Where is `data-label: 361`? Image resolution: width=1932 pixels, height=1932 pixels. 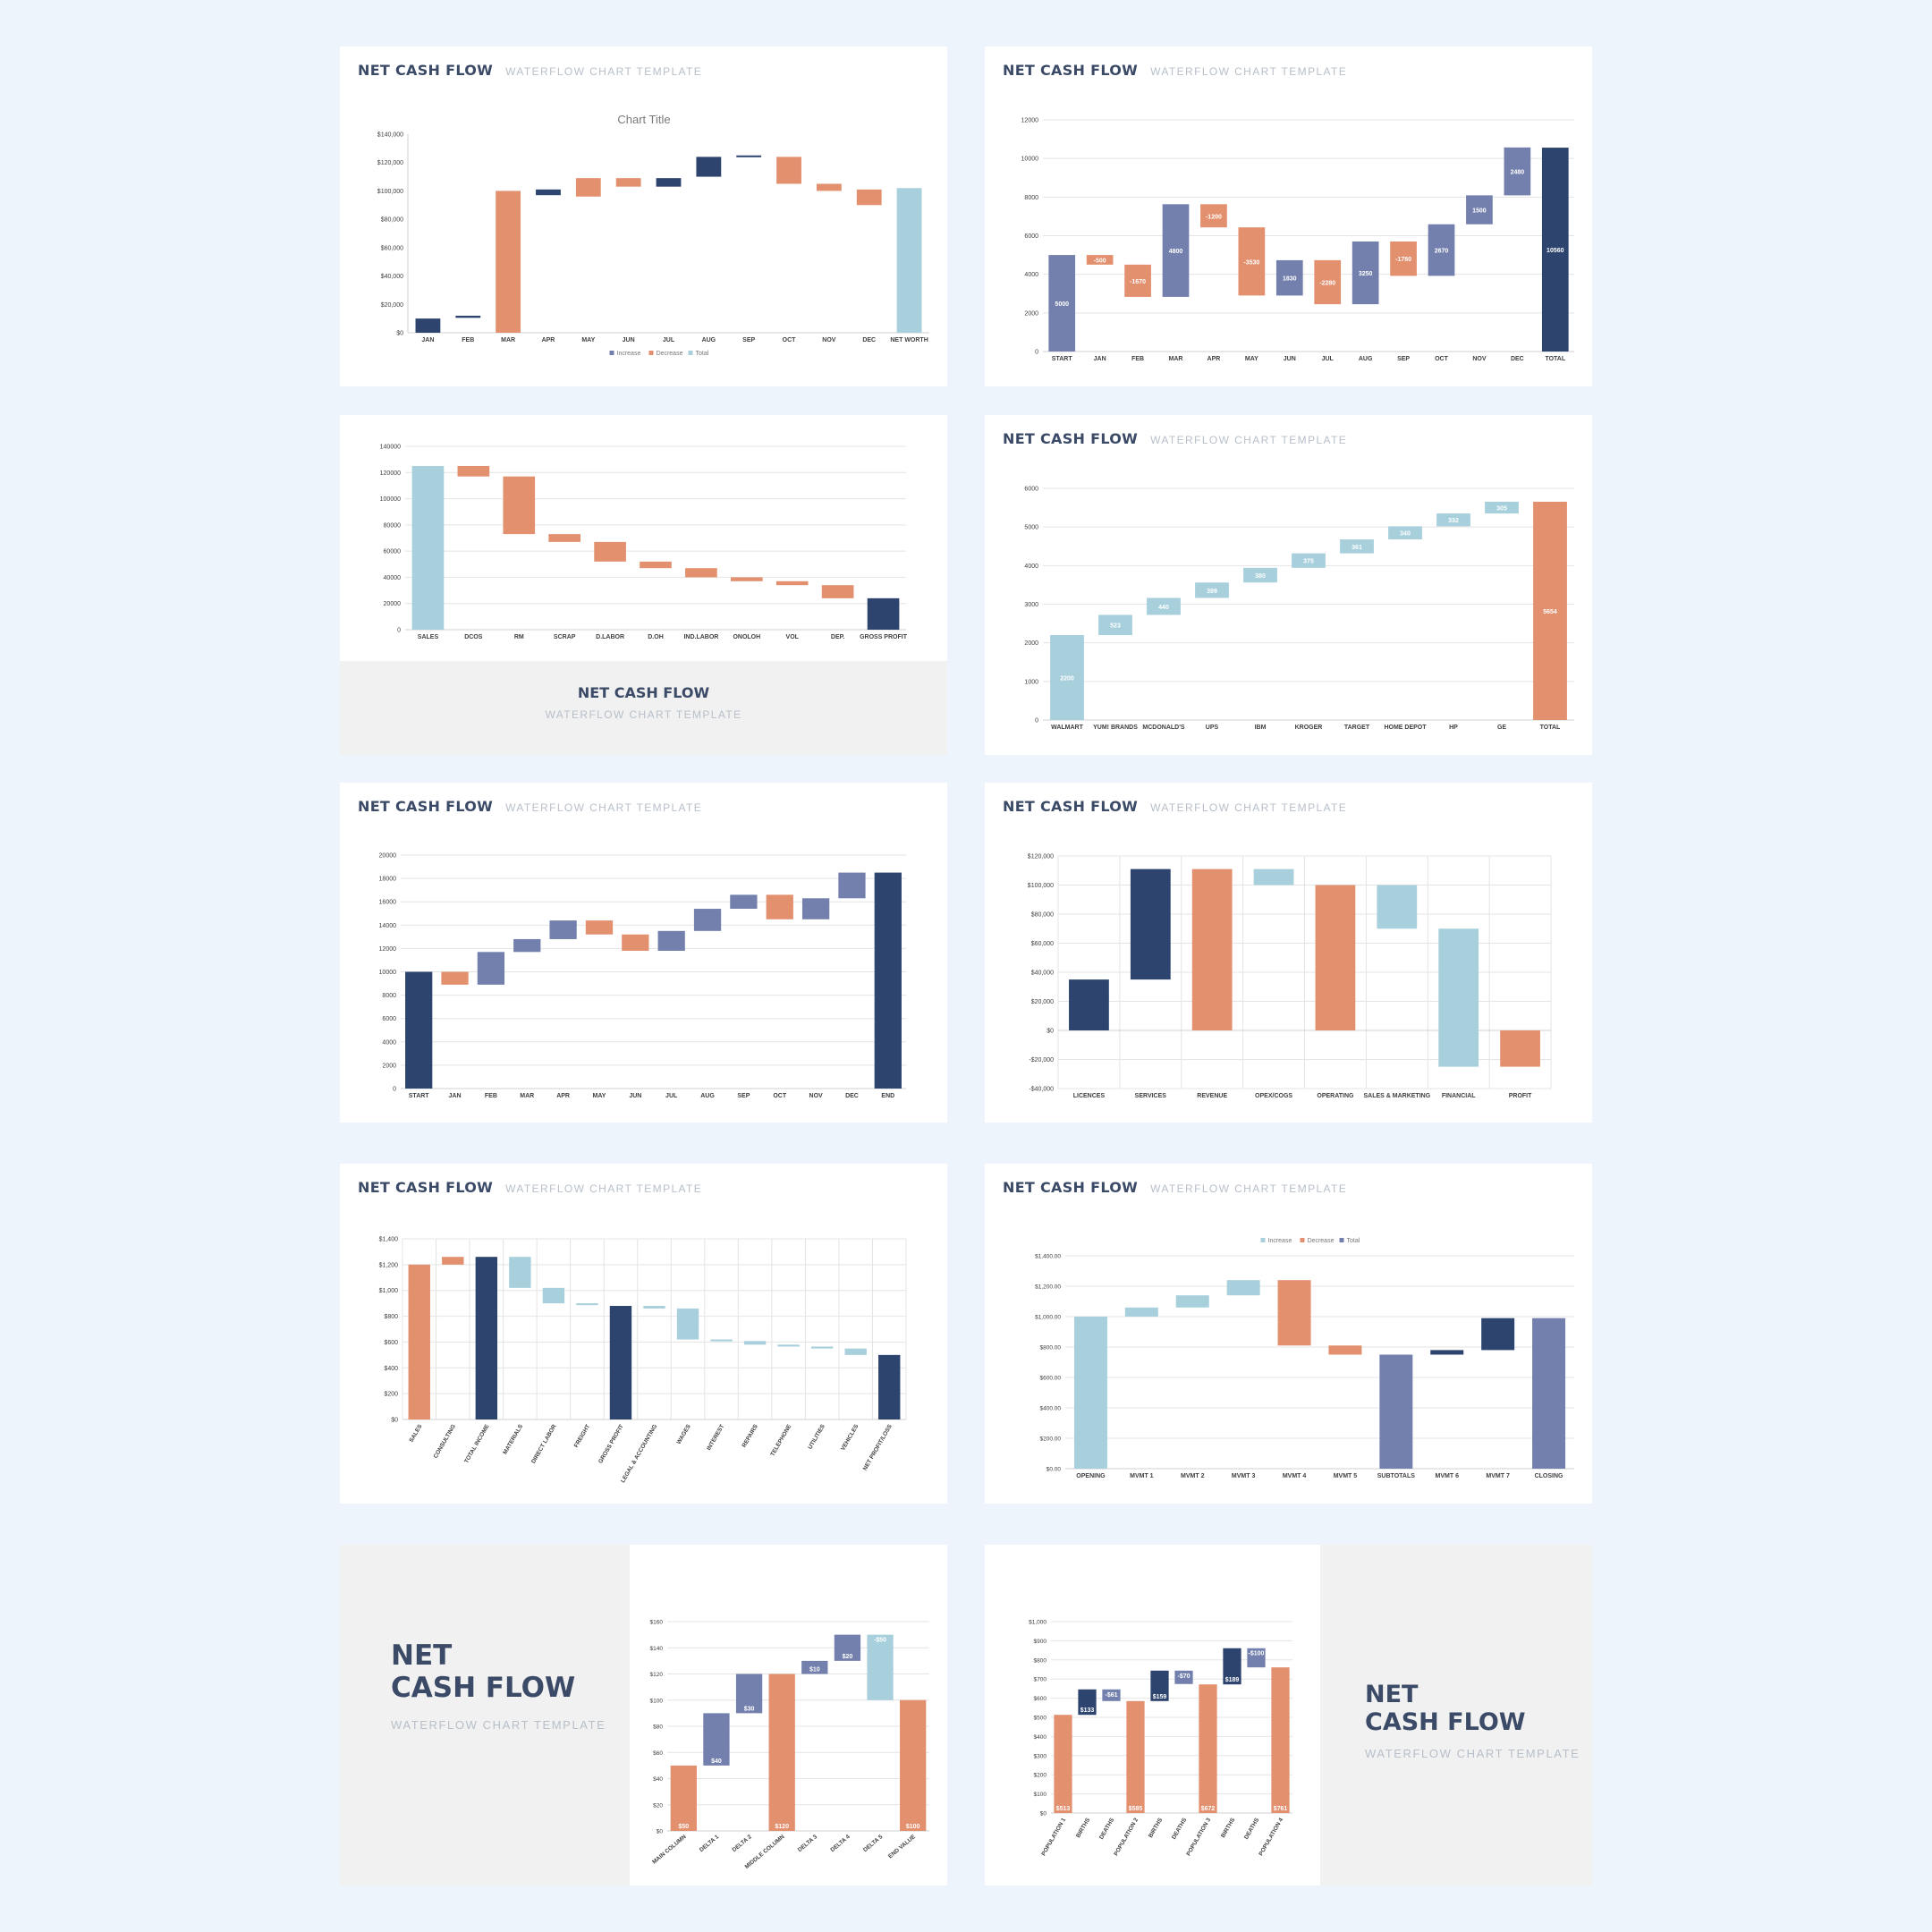 data-label: 361 is located at coordinates (1357, 548).